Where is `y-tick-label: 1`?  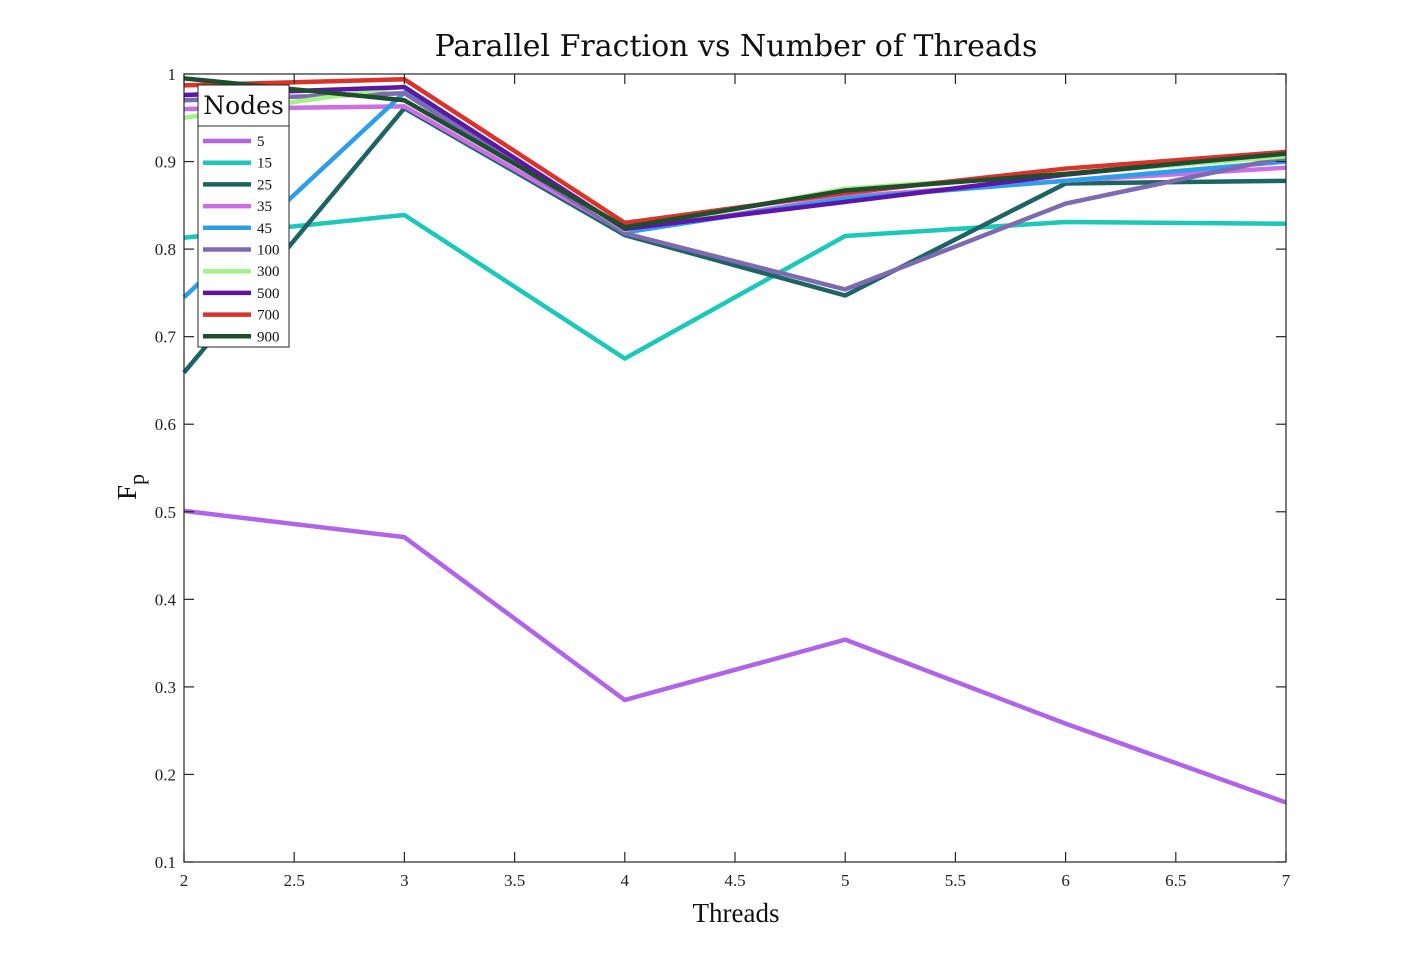 y-tick-label: 1 is located at coordinates (172, 74).